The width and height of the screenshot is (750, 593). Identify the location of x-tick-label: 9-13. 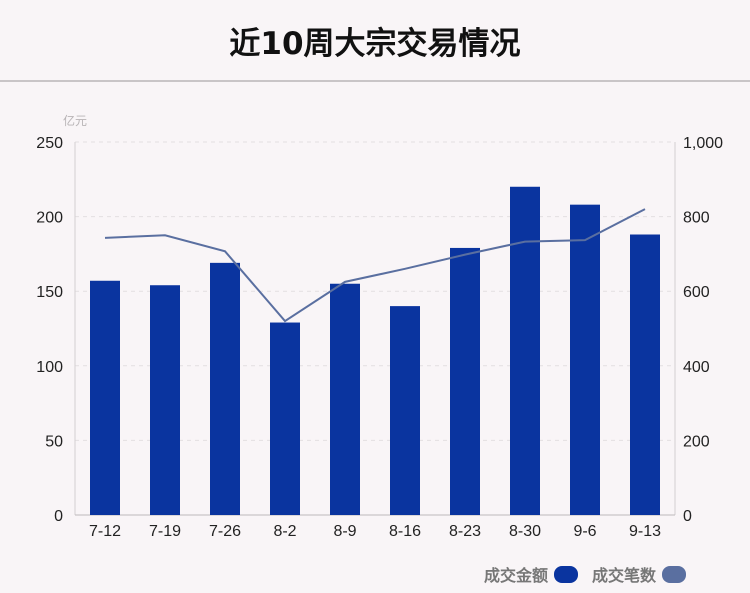
(645, 531).